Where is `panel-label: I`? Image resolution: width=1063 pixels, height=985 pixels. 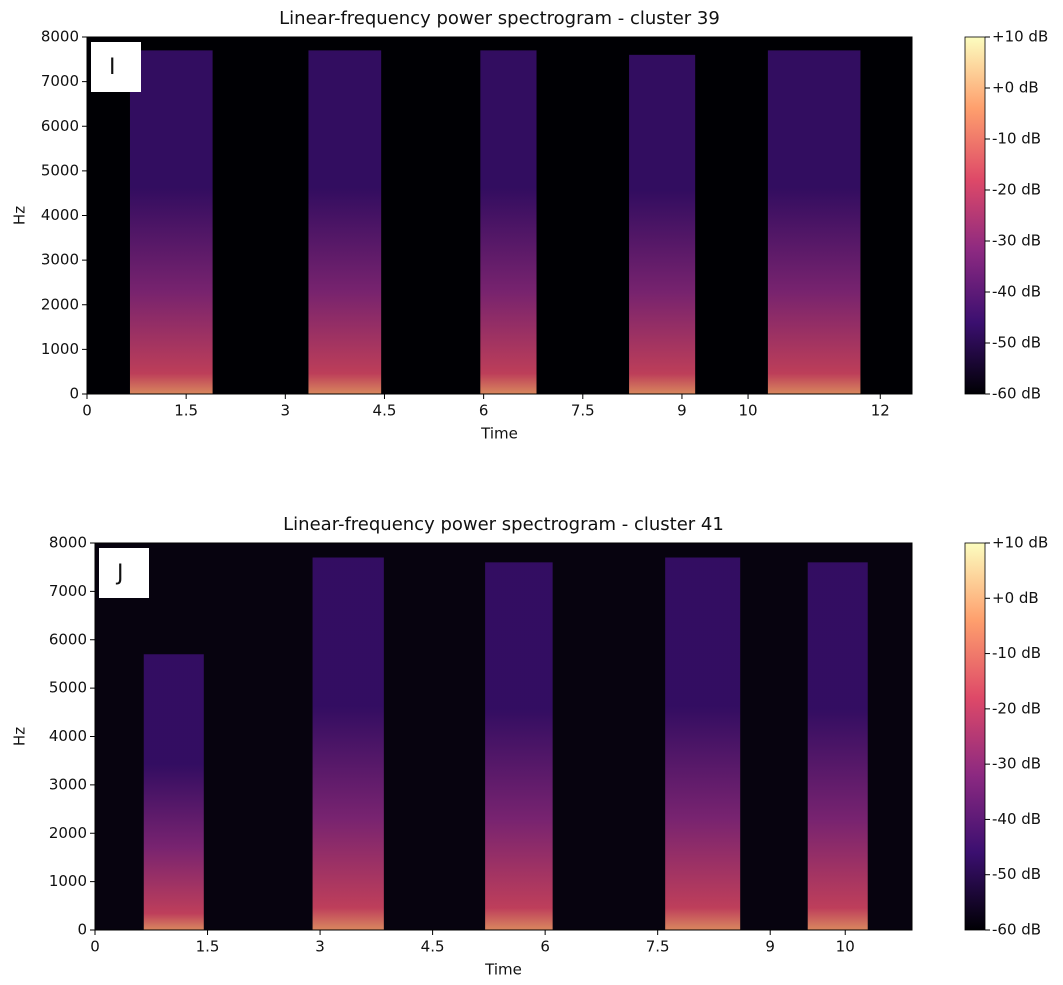
panel-label: I is located at coordinates (112, 67).